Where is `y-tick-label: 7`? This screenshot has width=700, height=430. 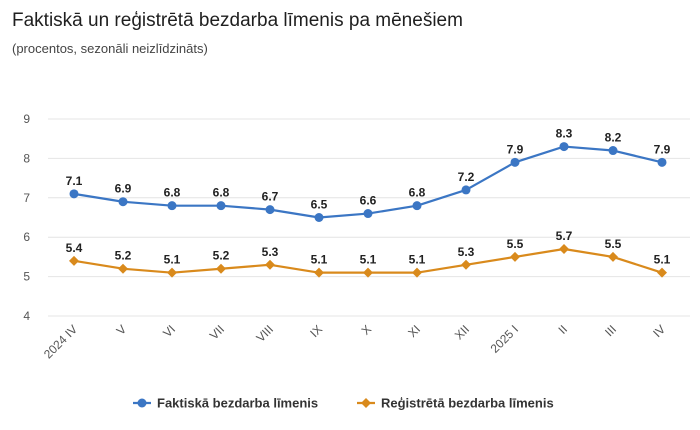 y-tick-label: 7 is located at coordinates (26, 198).